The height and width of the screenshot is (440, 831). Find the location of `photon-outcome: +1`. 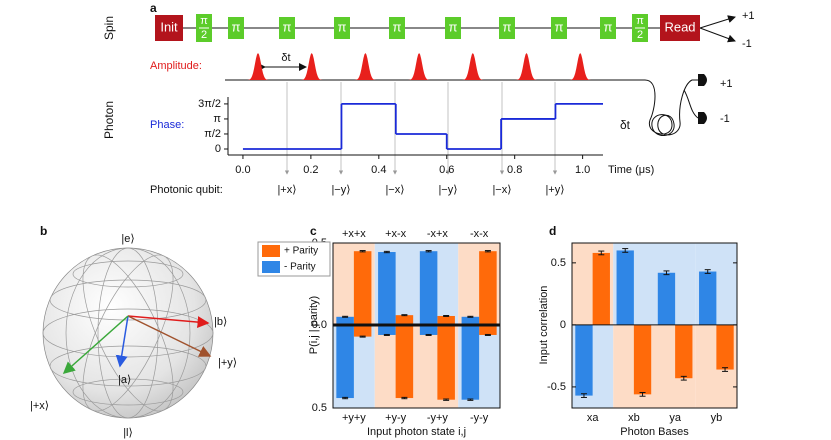

photon-outcome: +1 is located at coordinates (726, 84).